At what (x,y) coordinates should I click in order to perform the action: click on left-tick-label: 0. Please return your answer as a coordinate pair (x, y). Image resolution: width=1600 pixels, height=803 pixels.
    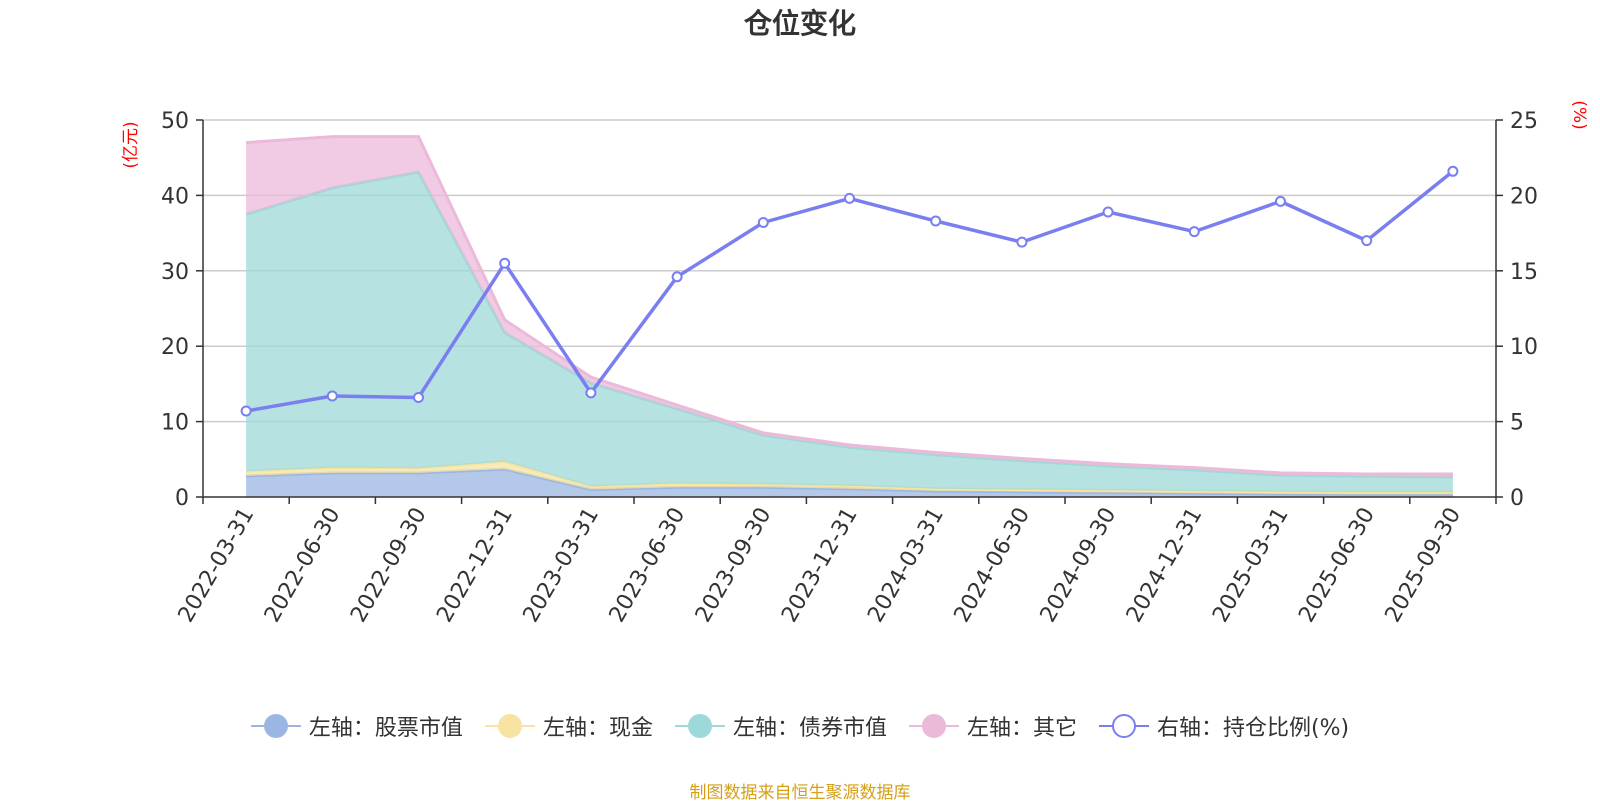
    Looking at the image, I should click on (182, 498).